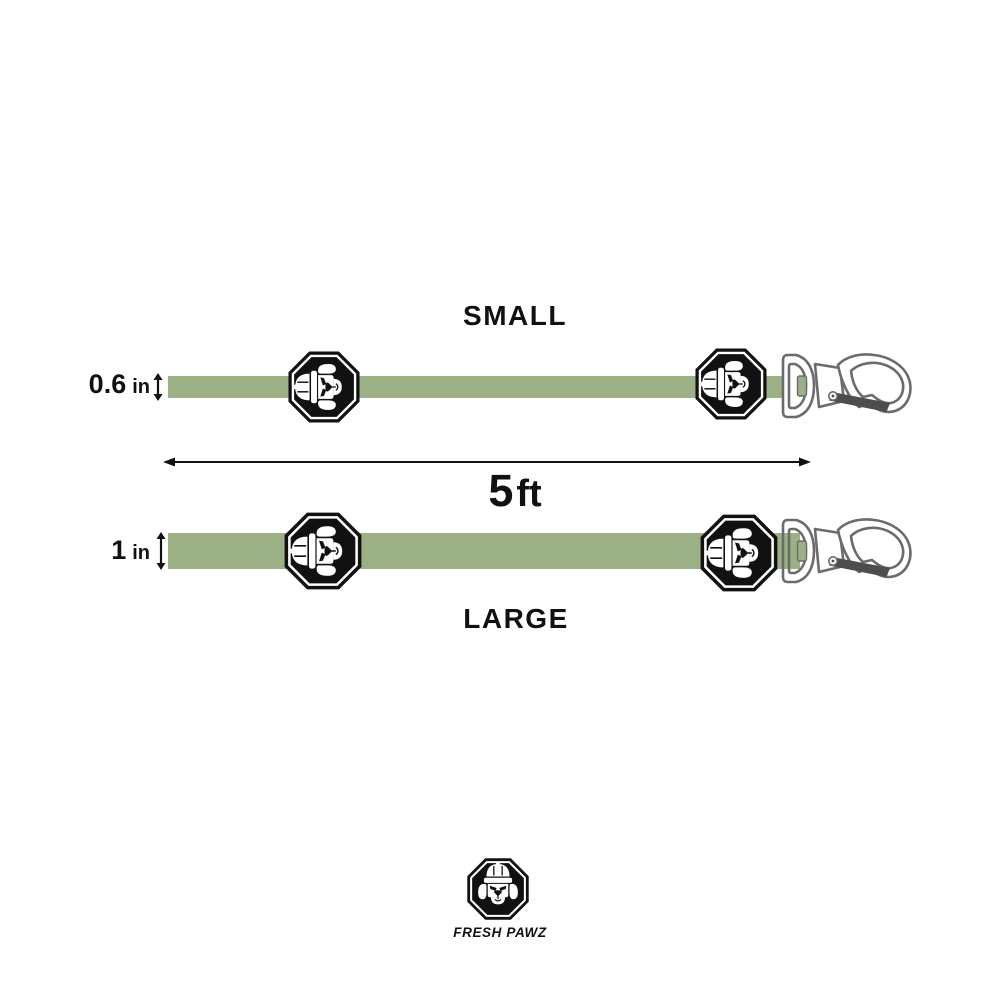 The image size is (1000, 1000). I want to click on large-width-value: 1, so click(119, 550).